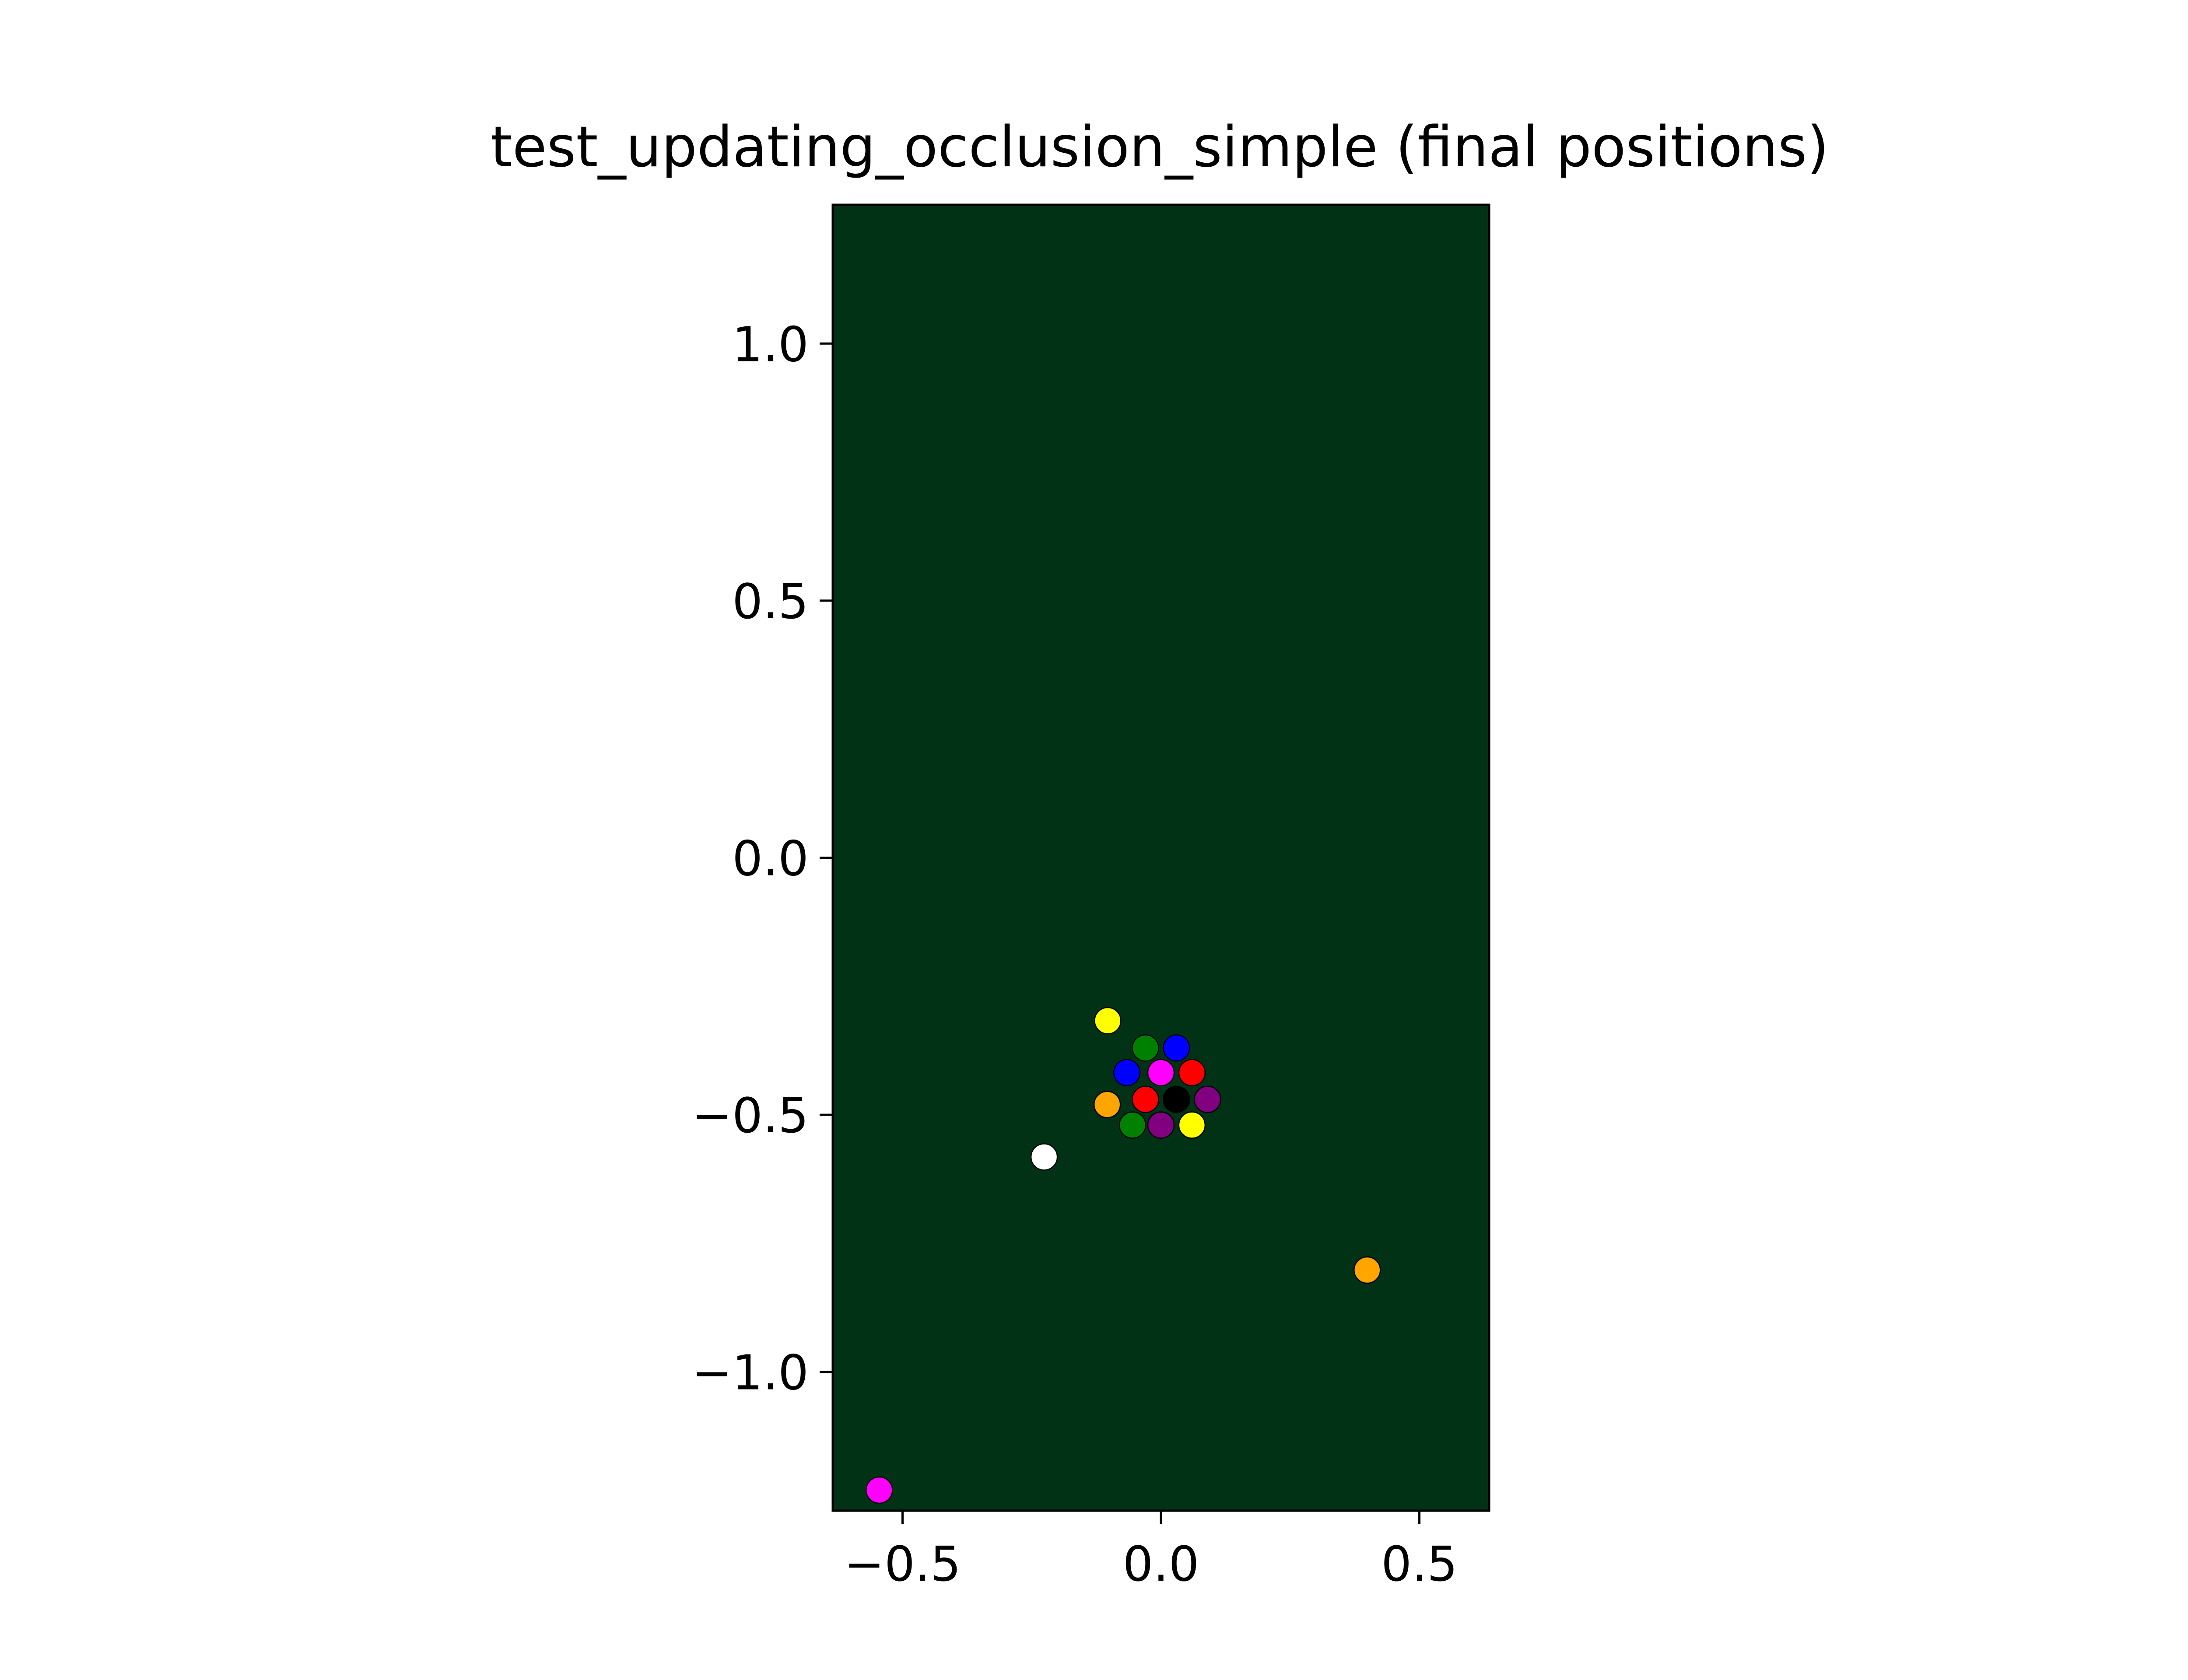 Image resolution: width=2188 pixels, height=1680 pixels. What do you see at coordinates (770, 602) in the screenshot?
I see `y-tick-label-2: 0.5` at bounding box center [770, 602].